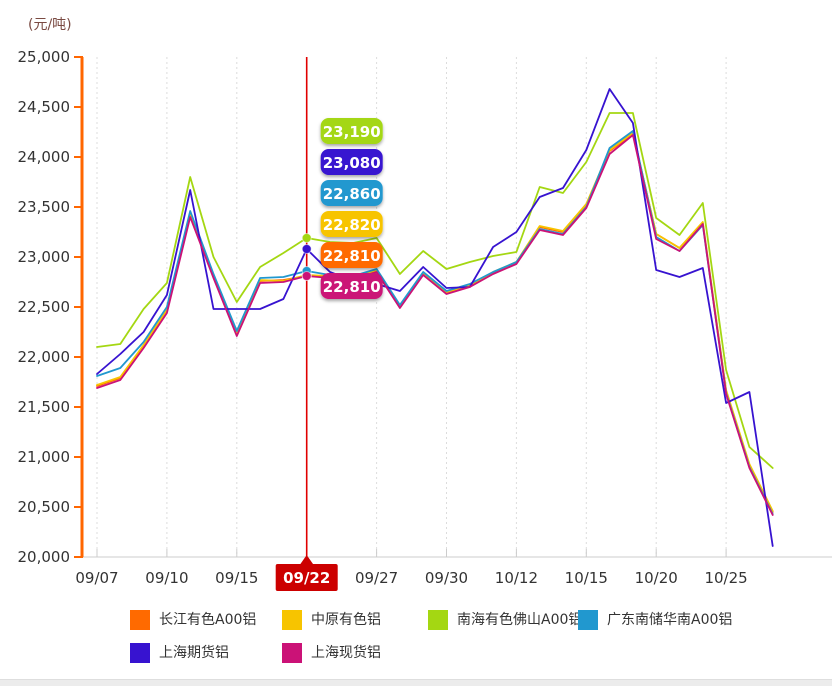 This screenshot has width=832, height=686. I want to click on value-tooltip-text: 23,080, so click(352, 163).